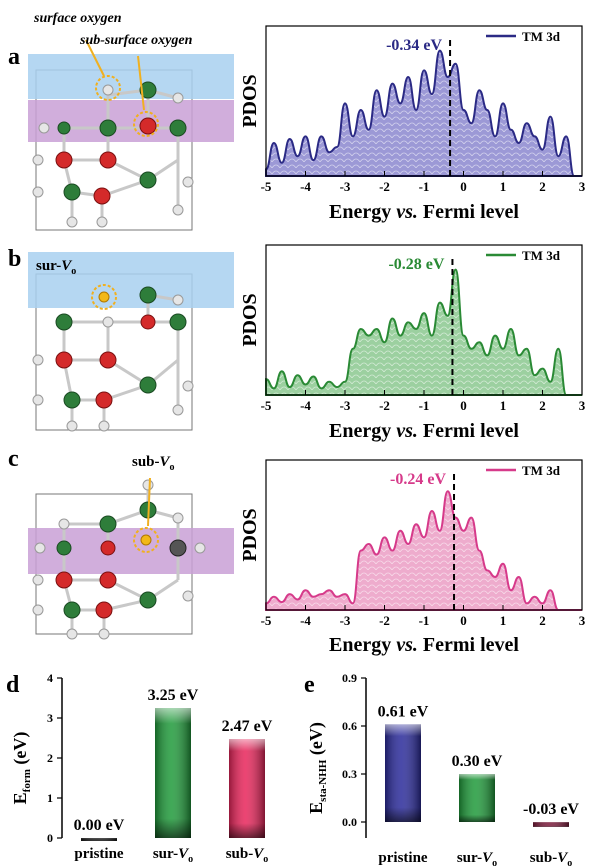 The image size is (596, 868). What do you see at coordinates (50, 678) in the screenshot?
I see `bar-y-tick-label: 4` at bounding box center [50, 678].